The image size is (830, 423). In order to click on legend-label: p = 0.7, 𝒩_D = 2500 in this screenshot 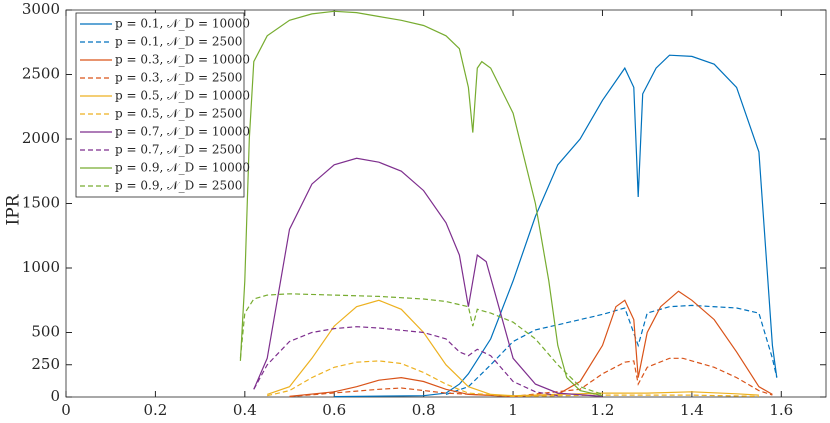, I will do `click(178, 150)`.